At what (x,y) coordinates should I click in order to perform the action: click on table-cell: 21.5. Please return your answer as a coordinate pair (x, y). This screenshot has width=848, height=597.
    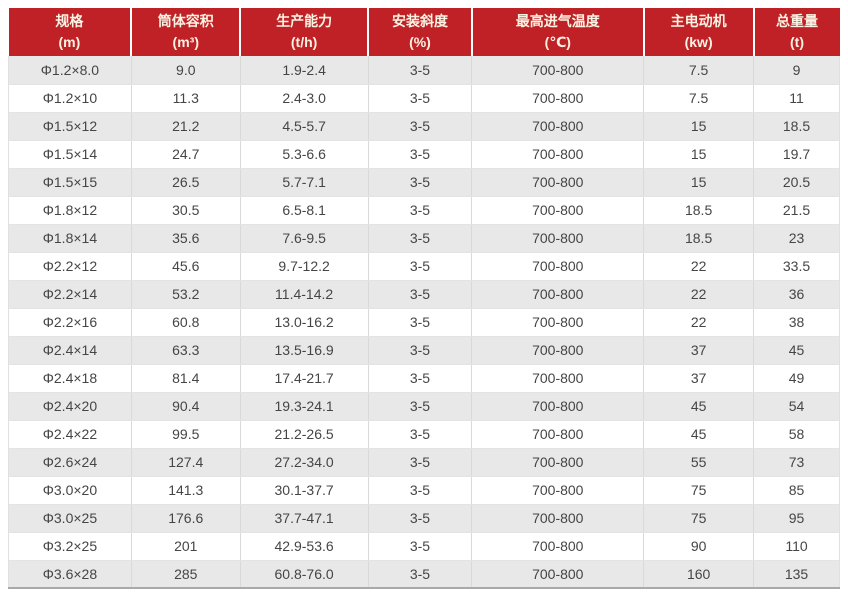
    Looking at the image, I should click on (796, 210).